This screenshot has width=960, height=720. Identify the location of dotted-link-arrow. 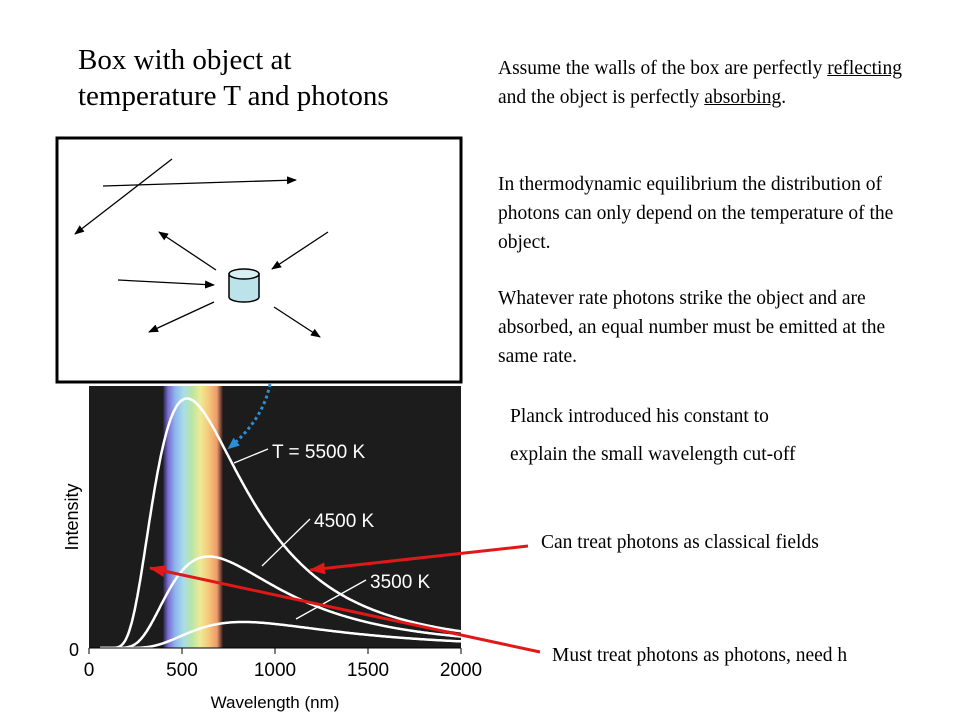
(249, 416).